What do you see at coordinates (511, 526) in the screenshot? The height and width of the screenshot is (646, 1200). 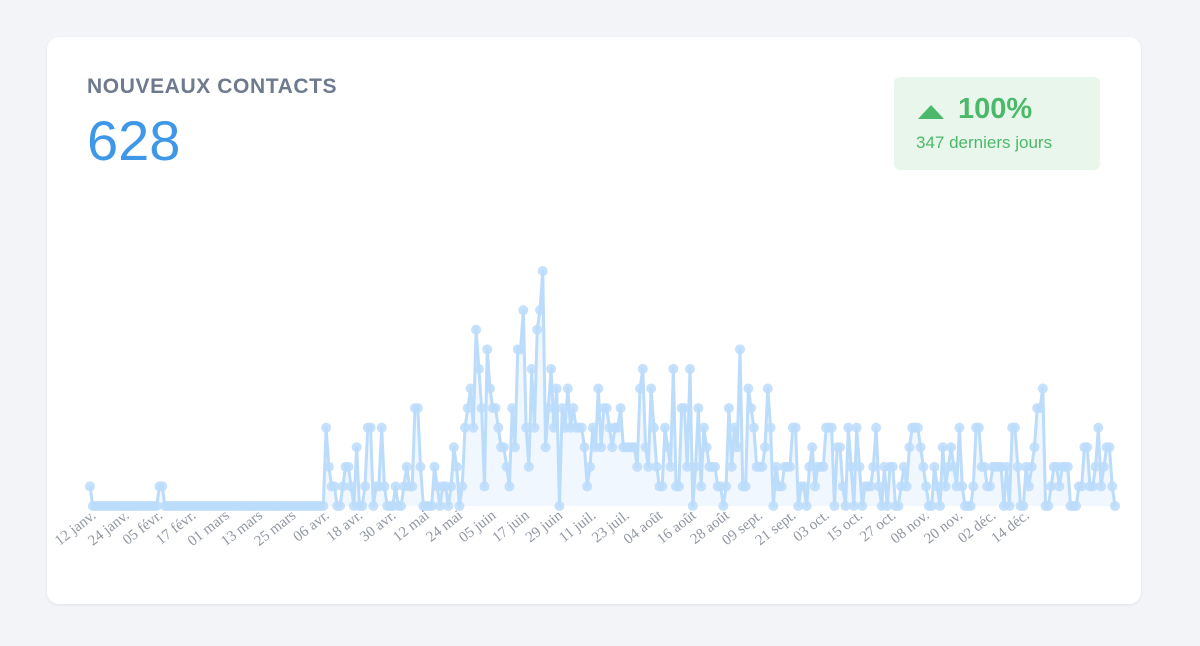 I see `x-tick-label: 17 juin` at bounding box center [511, 526].